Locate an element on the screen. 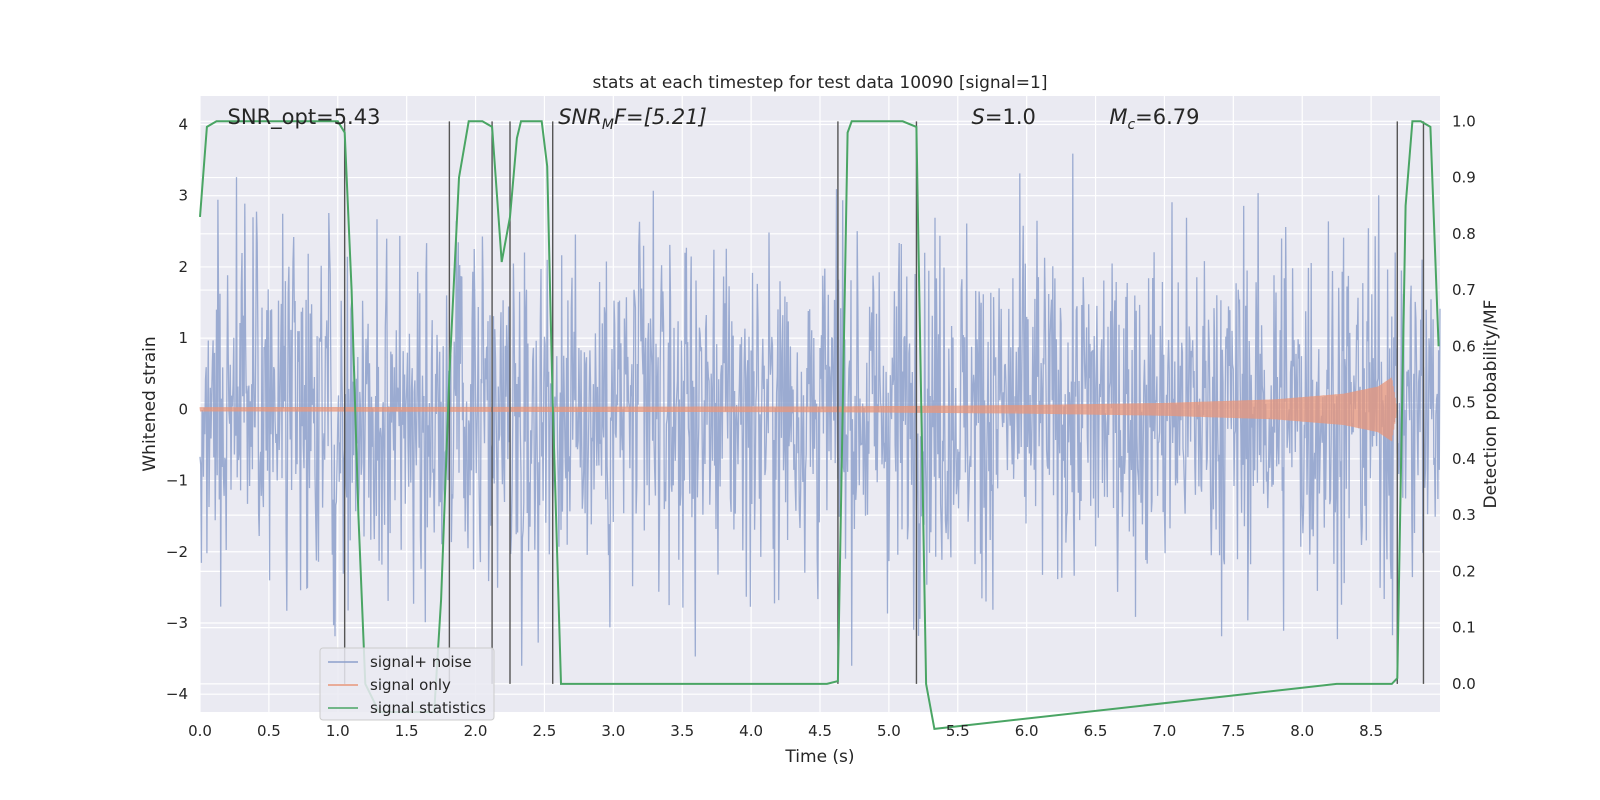 This screenshot has width=1600, height=800. x-tick-label: 2.5 is located at coordinates (545, 731).